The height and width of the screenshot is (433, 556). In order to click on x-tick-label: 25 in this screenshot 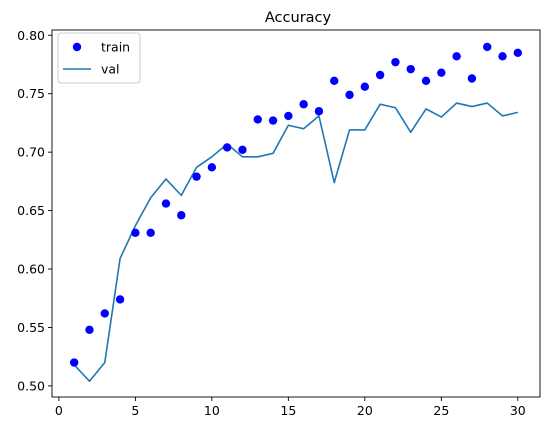, I will do `click(441, 410)`.